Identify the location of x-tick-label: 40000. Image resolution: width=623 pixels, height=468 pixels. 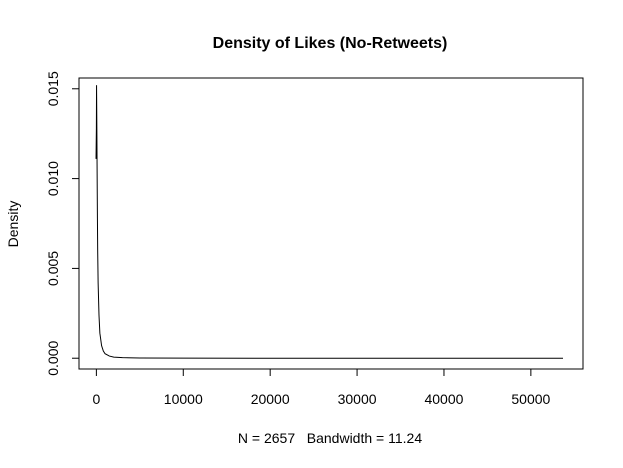
(443, 399).